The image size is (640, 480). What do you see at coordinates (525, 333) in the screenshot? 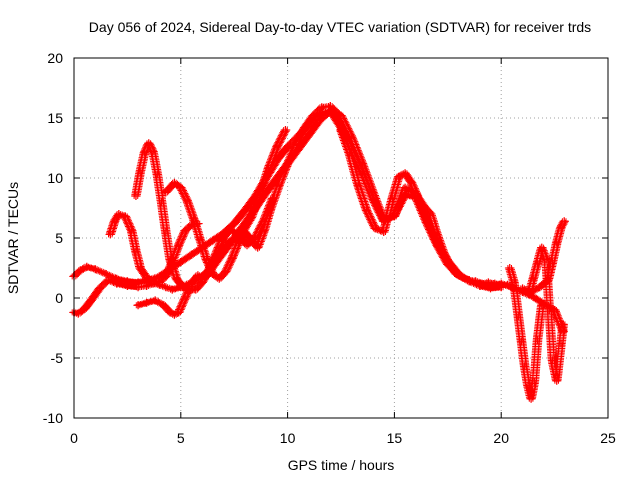
I see `series-sat-h` at bounding box center [525, 333].